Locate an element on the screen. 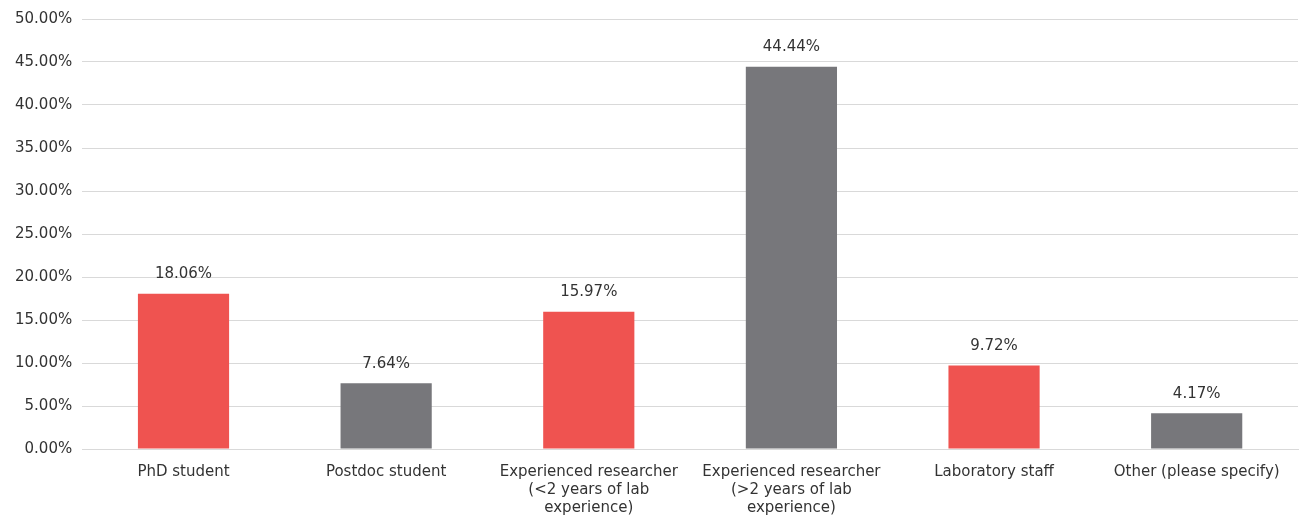 The width and height of the screenshot is (1308, 531). x-tick-label: Laboratory staff is located at coordinates (994, 470).